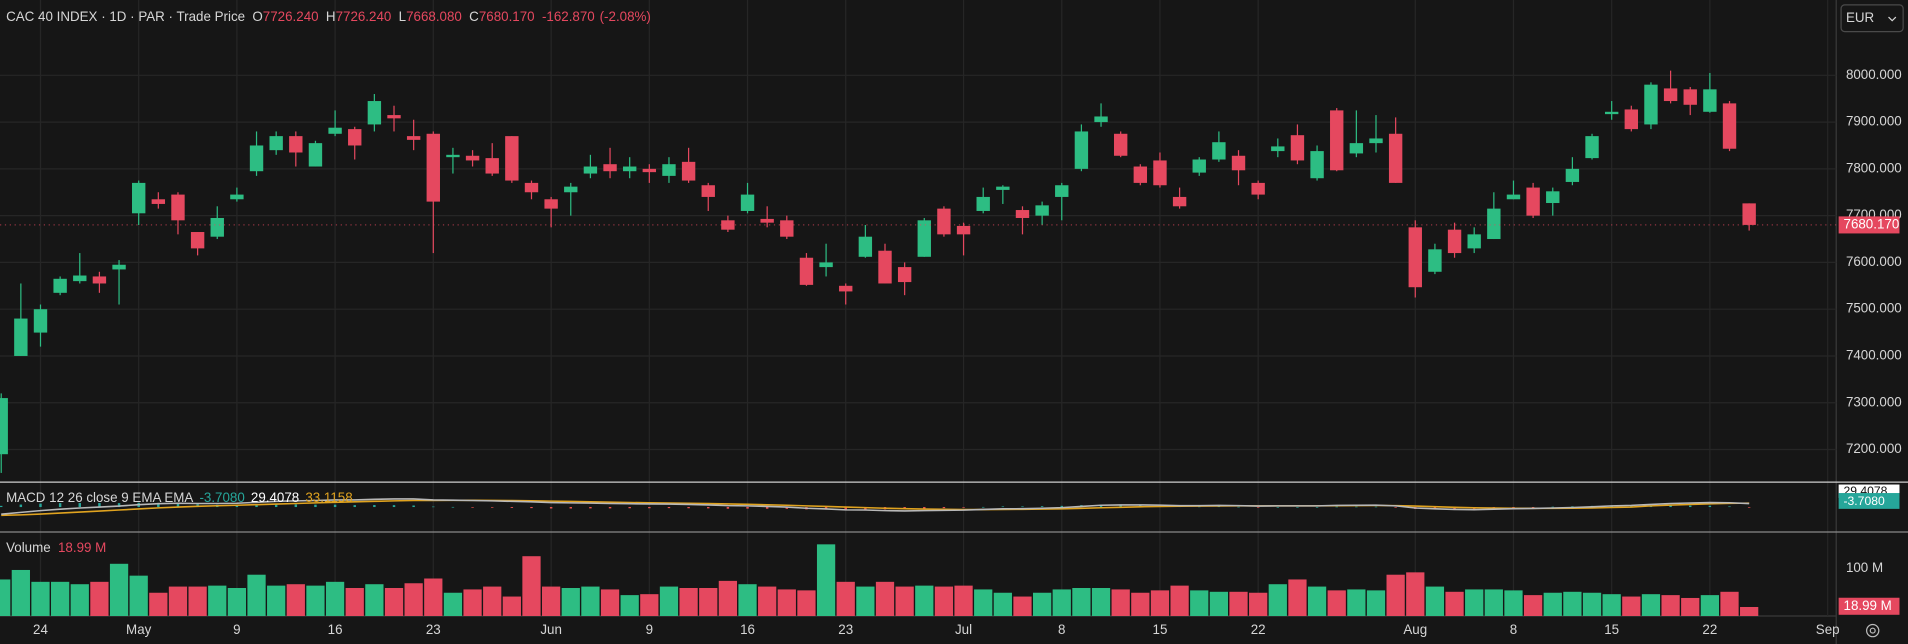 The width and height of the screenshot is (1908, 644). I want to click on settings-icon, so click(1873, 630).